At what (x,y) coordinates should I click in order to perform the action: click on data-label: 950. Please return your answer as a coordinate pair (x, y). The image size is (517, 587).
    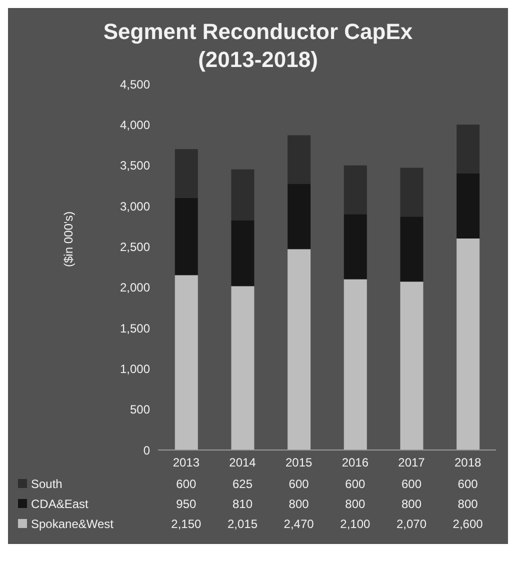
    Looking at the image, I should click on (186, 504).